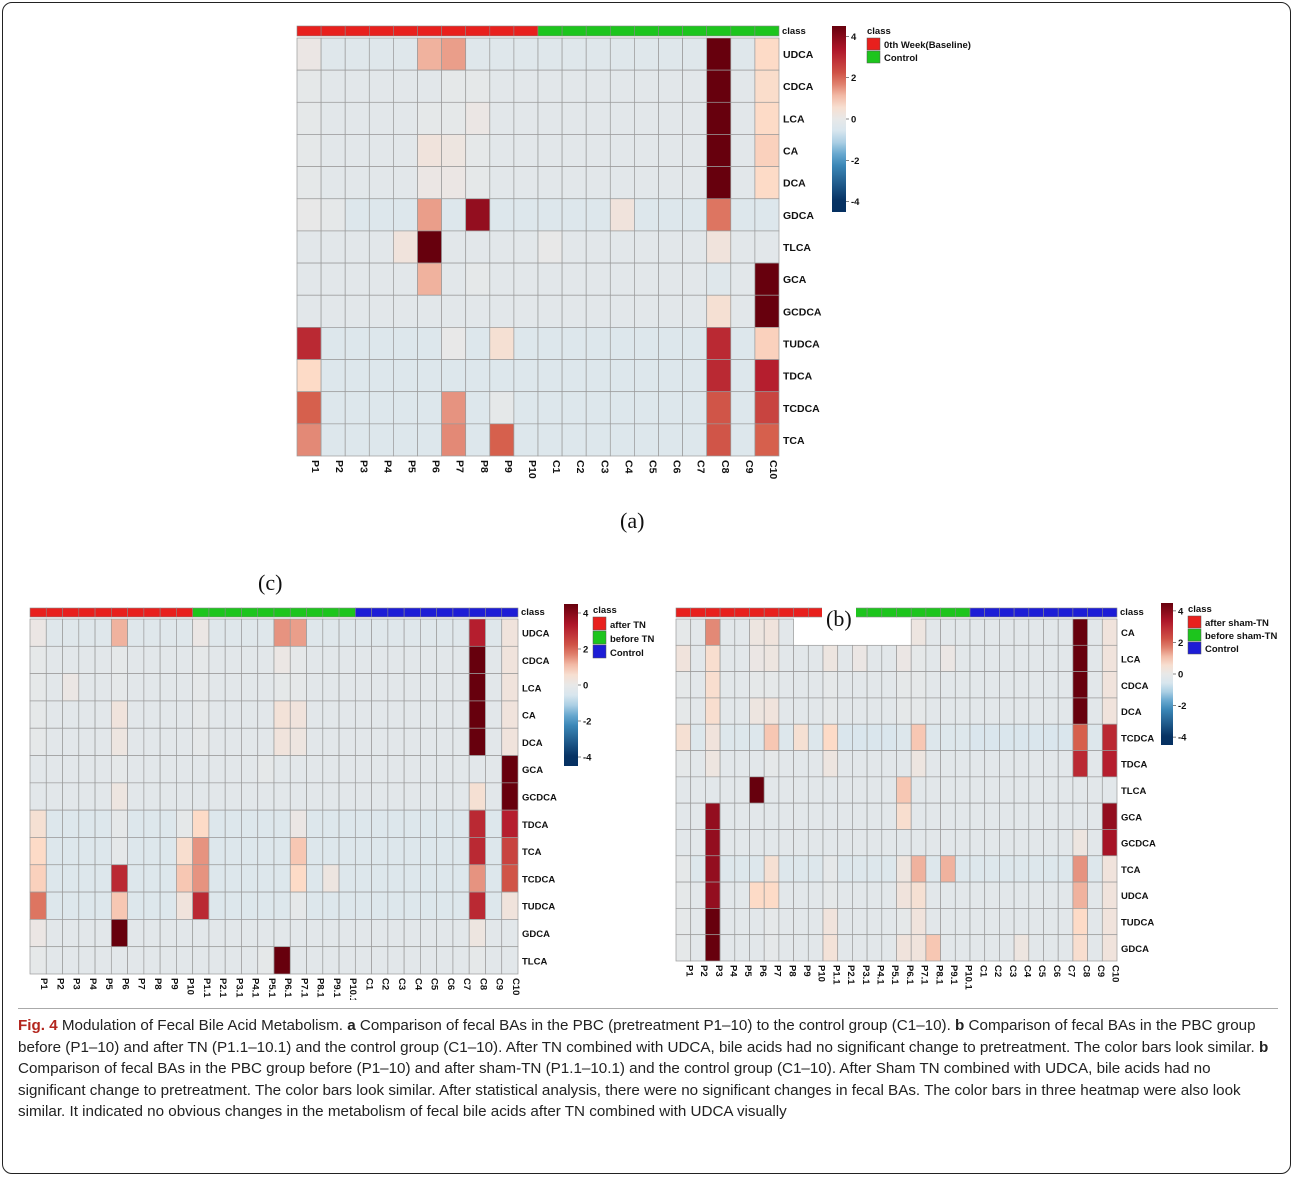 The image size is (1295, 1178). What do you see at coordinates (466, 984) in the screenshot?
I see `column-label: C7` at bounding box center [466, 984].